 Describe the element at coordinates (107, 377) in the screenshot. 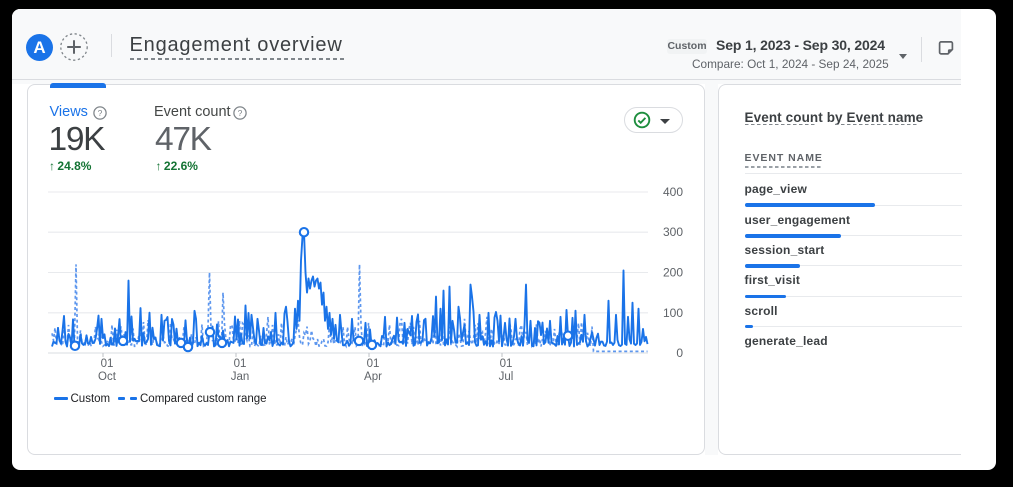

I see `svg-text: Oct` at that location.